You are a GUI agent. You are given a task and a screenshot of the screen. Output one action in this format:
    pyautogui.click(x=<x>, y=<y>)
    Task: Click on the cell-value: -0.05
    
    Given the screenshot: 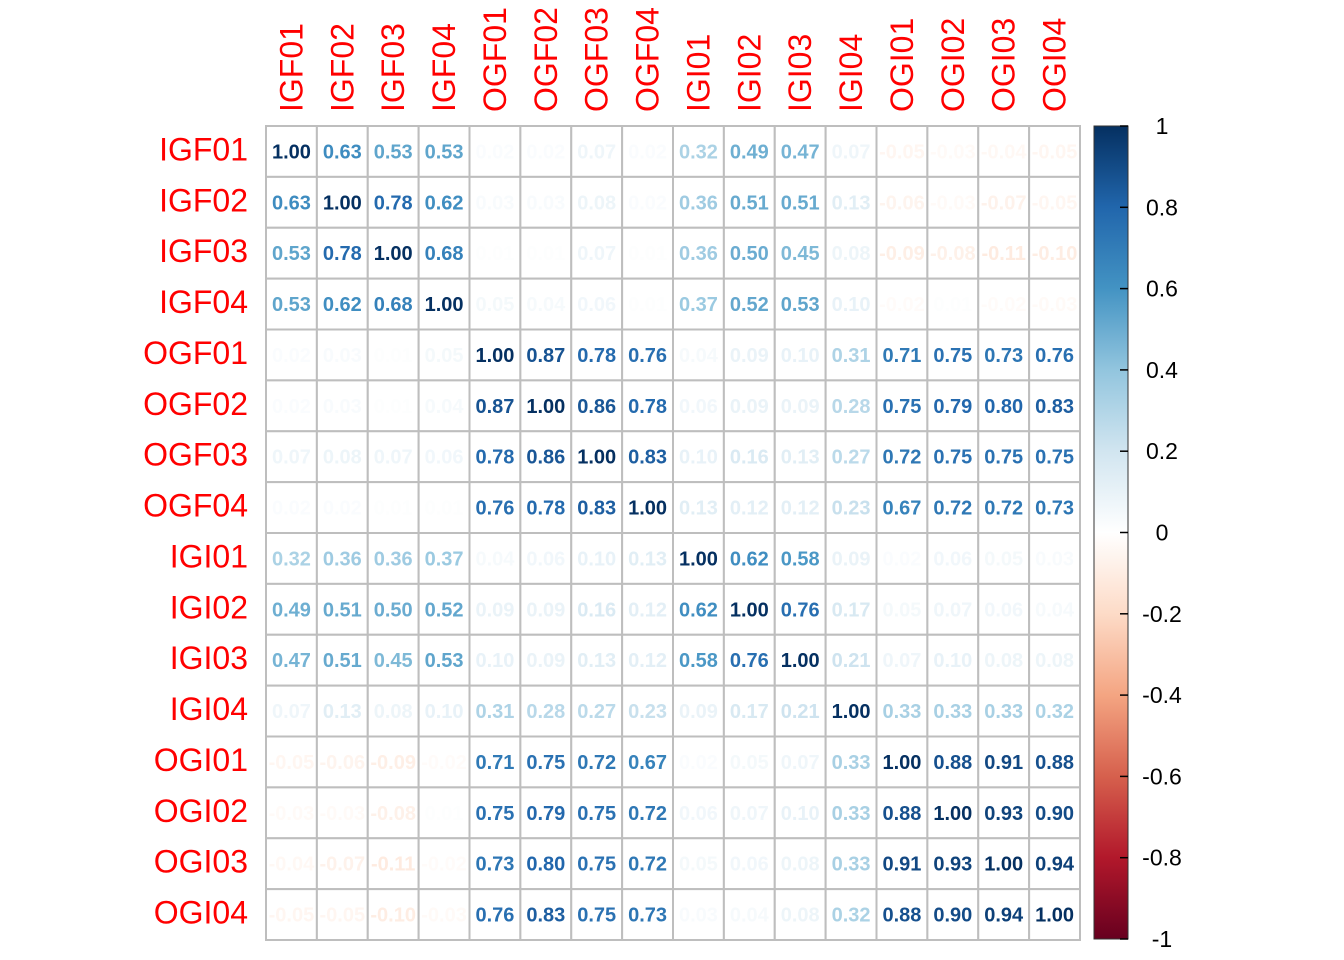 What is the action you would take?
    pyautogui.click(x=292, y=916)
    